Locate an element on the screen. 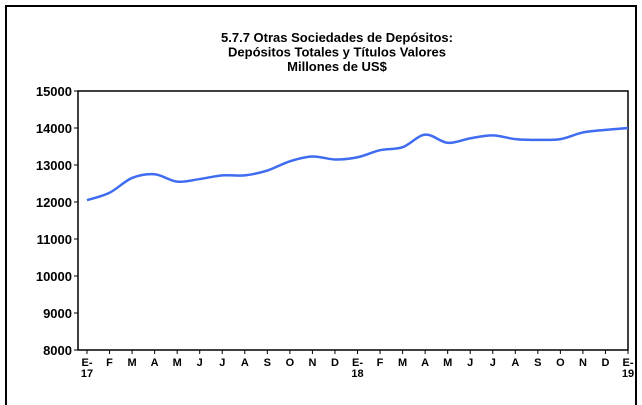 The image size is (642, 405). y-tick-label: 9000 is located at coordinates (57, 313).